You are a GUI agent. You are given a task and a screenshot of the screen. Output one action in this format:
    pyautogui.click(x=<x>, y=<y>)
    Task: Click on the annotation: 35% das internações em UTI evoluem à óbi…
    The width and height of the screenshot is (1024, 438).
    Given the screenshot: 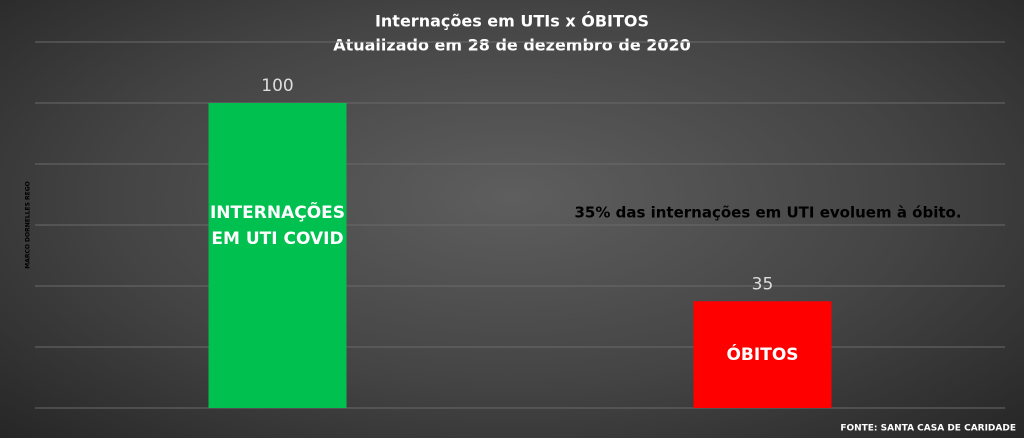 What is the action you would take?
    pyautogui.click(x=767, y=213)
    